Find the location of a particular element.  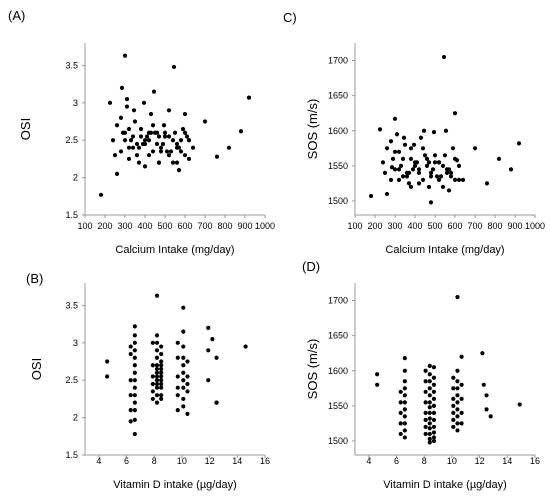

y-axis-label: OSI is located at coordinates (36, 369).